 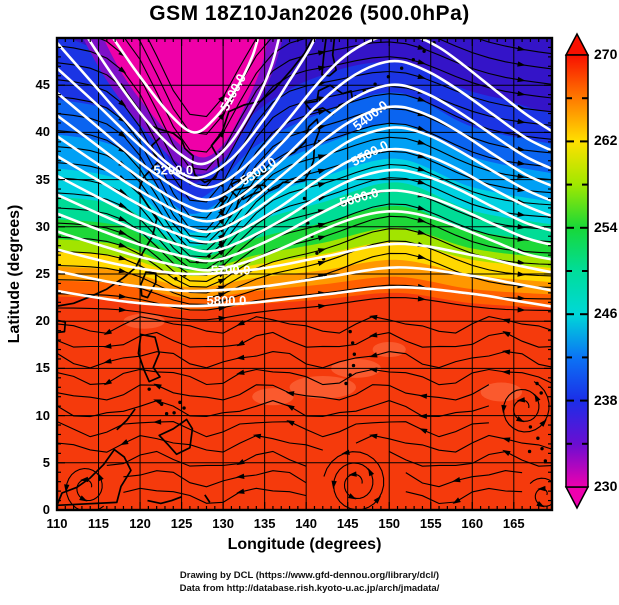 I want to click on x-tick-label: 140, so click(x=306, y=523).